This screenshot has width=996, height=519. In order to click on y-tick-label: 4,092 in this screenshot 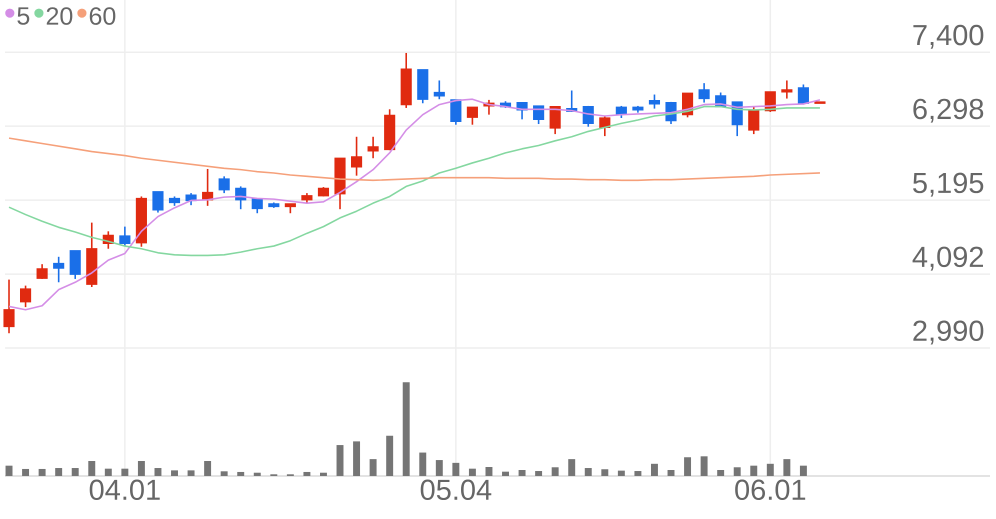, I will do `click(947, 258)`.